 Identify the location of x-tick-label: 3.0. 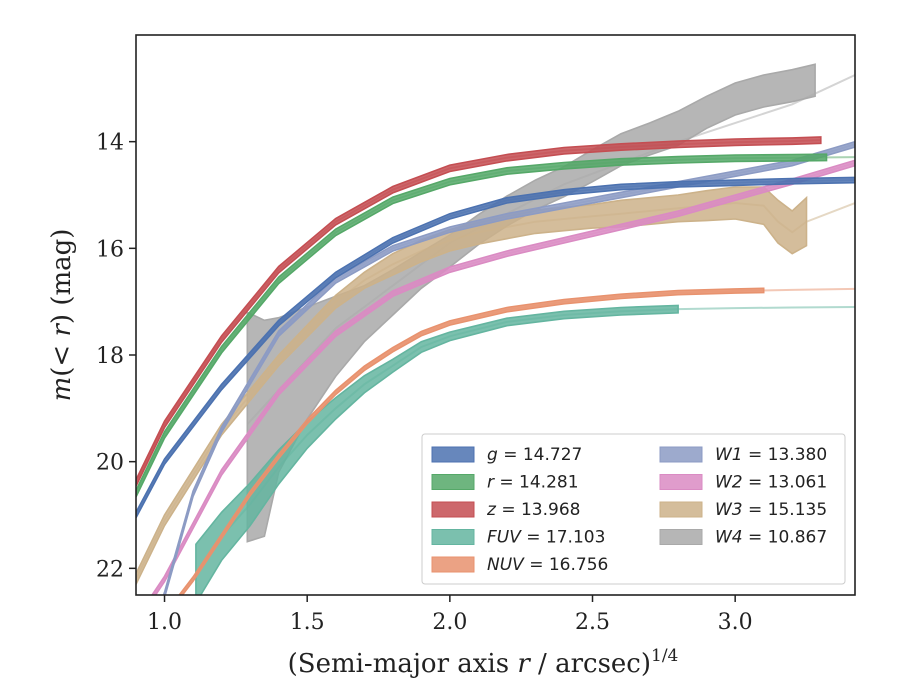
(735, 622).